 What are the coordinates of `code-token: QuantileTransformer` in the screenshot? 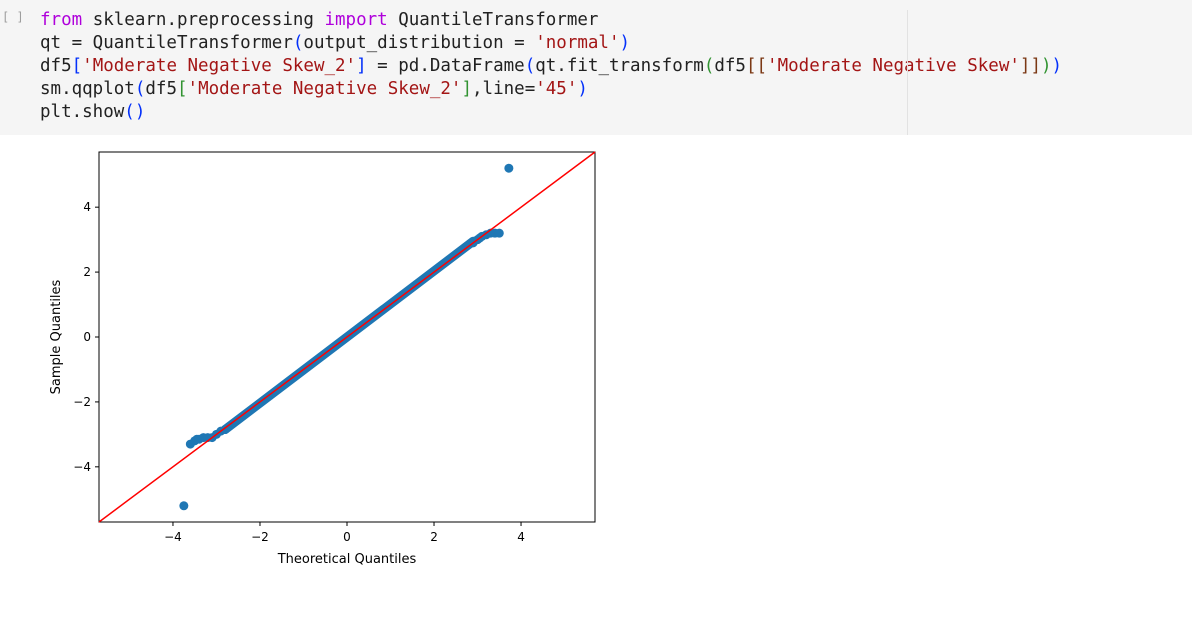 It's located at (493, 20).